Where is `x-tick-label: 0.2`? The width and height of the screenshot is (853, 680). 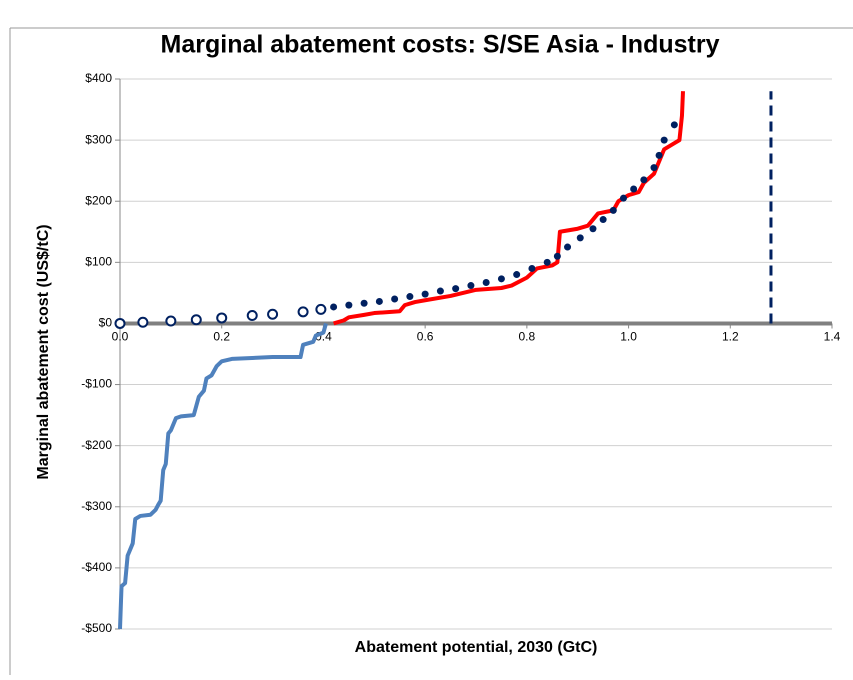 x-tick-label: 0.2 is located at coordinates (221, 337).